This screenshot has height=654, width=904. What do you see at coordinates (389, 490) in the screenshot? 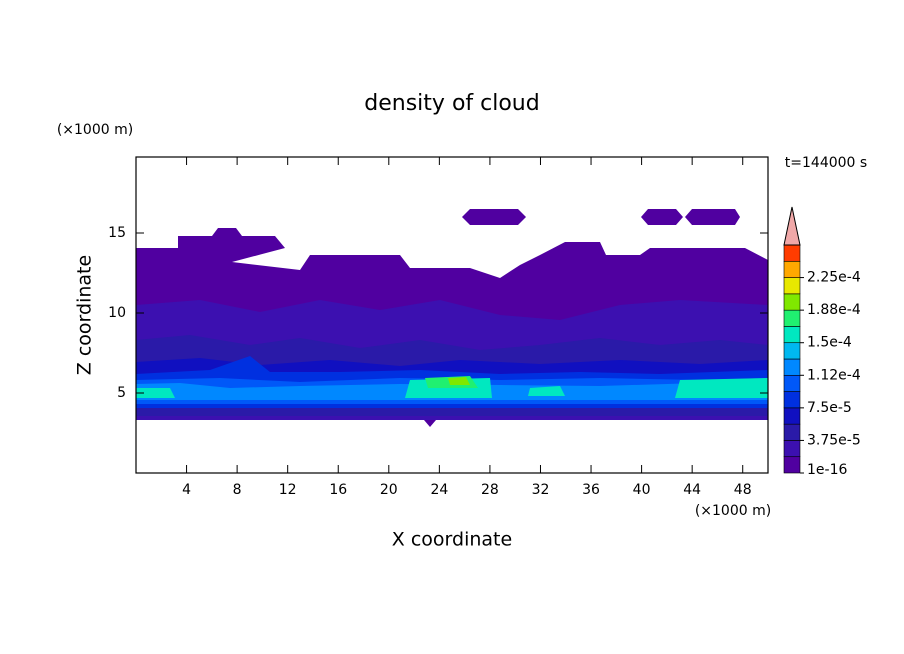
I see `x-tick-label: 20` at bounding box center [389, 490].